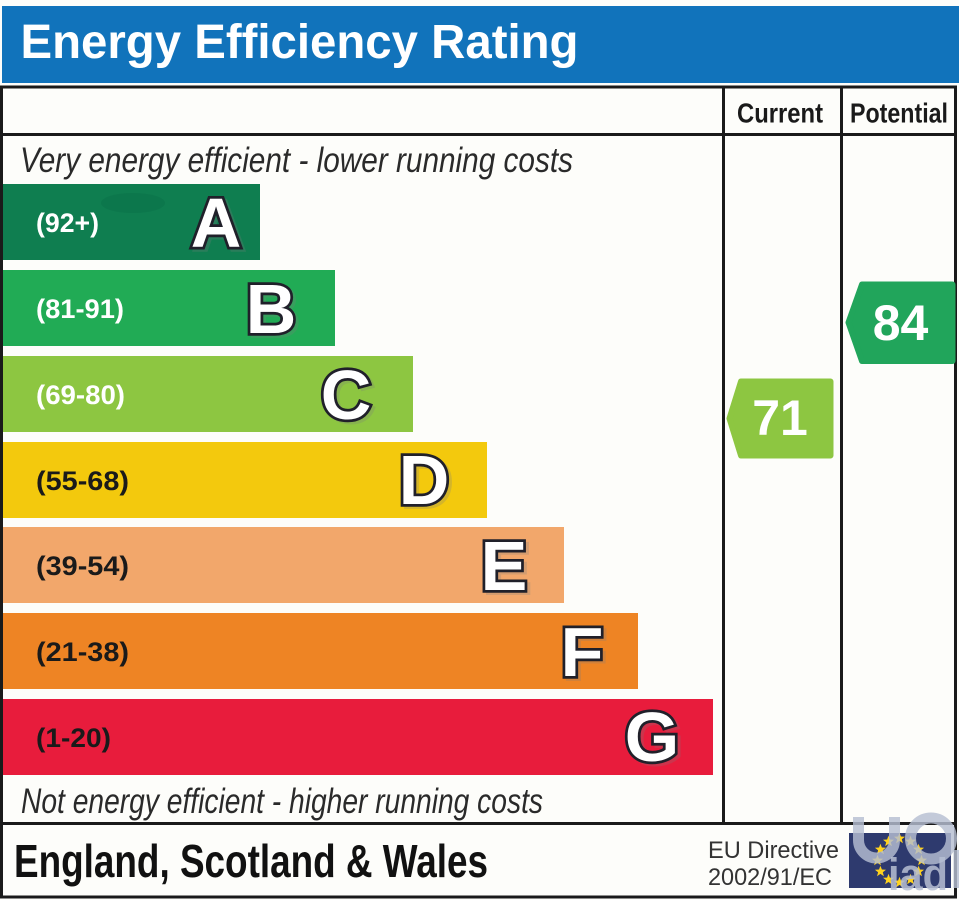 The height and width of the screenshot is (900, 959). I want to click on svg-text: Current, so click(780, 113).